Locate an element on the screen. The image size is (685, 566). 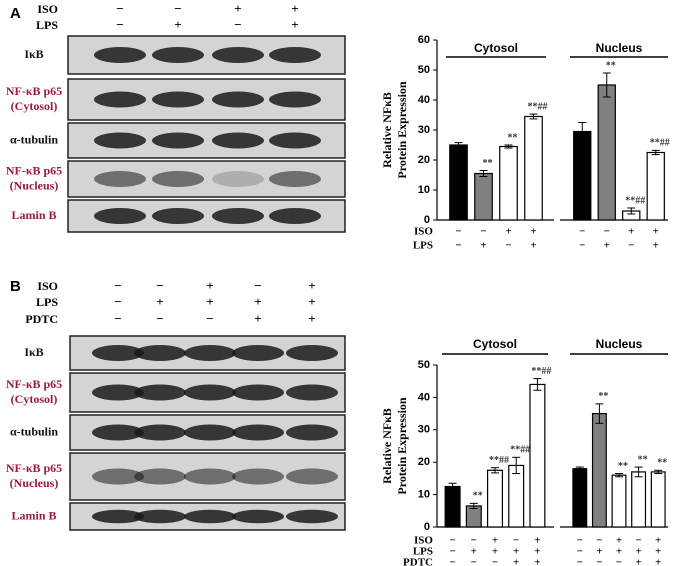
y-tick-label: 30 is located at coordinates (424, 430).